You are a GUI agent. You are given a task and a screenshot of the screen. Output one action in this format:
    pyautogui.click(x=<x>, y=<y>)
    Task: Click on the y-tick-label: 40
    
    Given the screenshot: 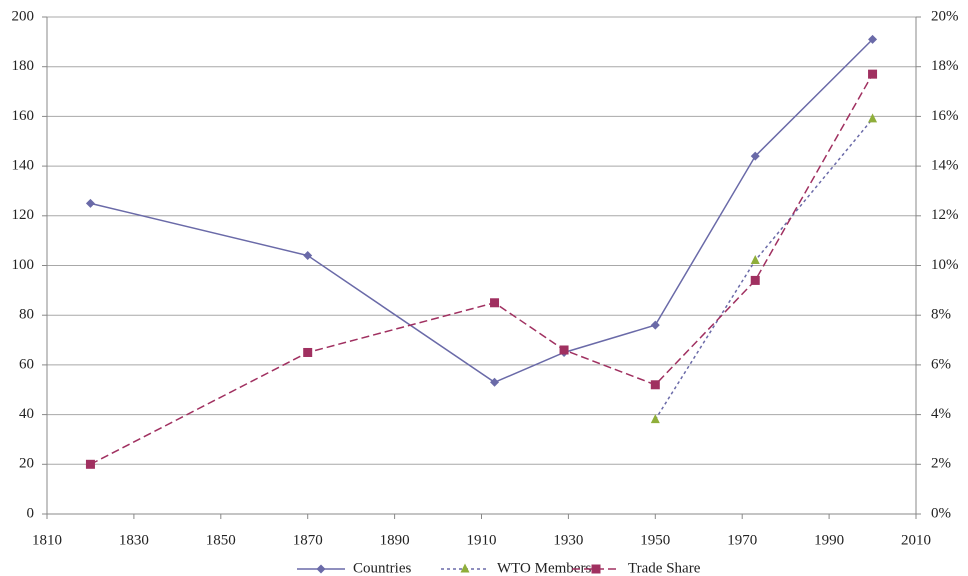 What is the action you would take?
    pyautogui.click(x=26, y=414)
    